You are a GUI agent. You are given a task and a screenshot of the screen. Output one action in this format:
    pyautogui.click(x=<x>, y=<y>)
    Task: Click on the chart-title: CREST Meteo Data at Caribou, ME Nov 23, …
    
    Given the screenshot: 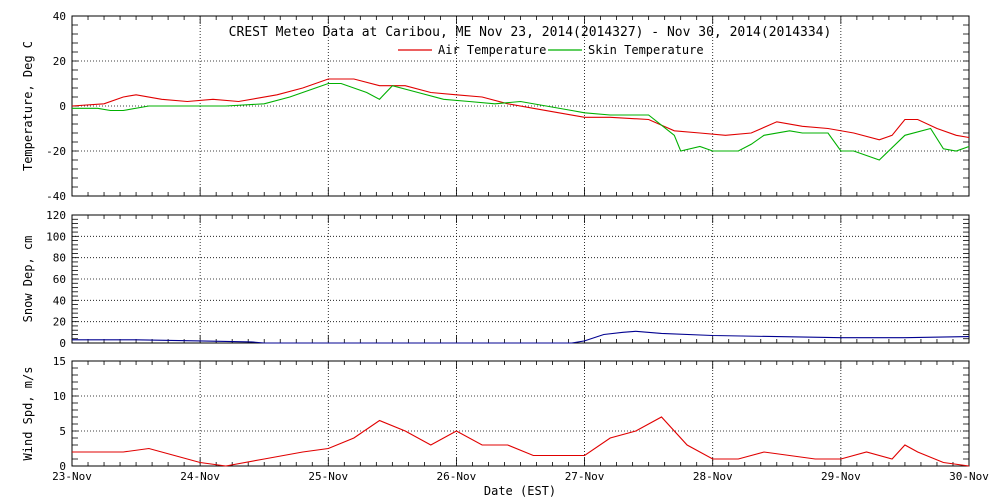 What is the action you would take?
    pyautogui.click(x=530, y=32)
    